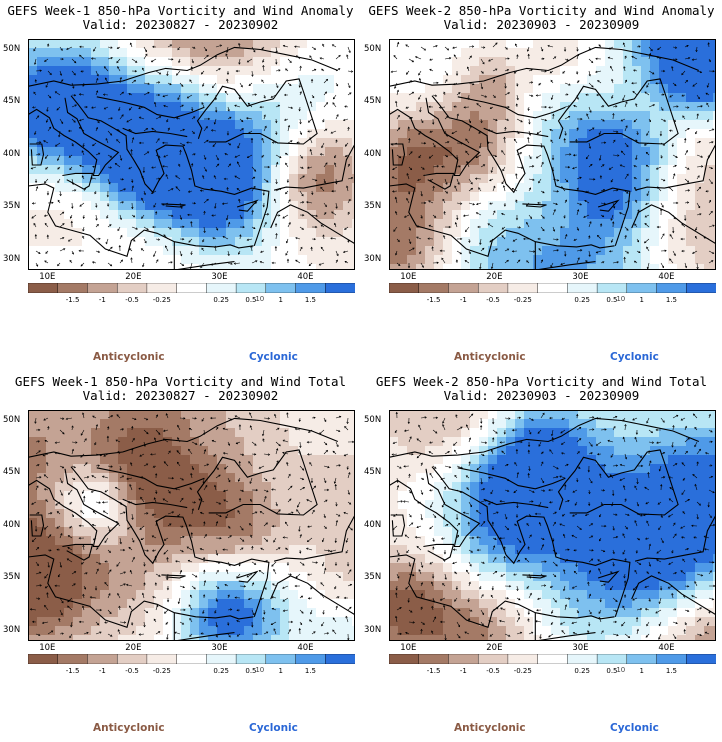  I want to click on coastline, so click(155, 132).